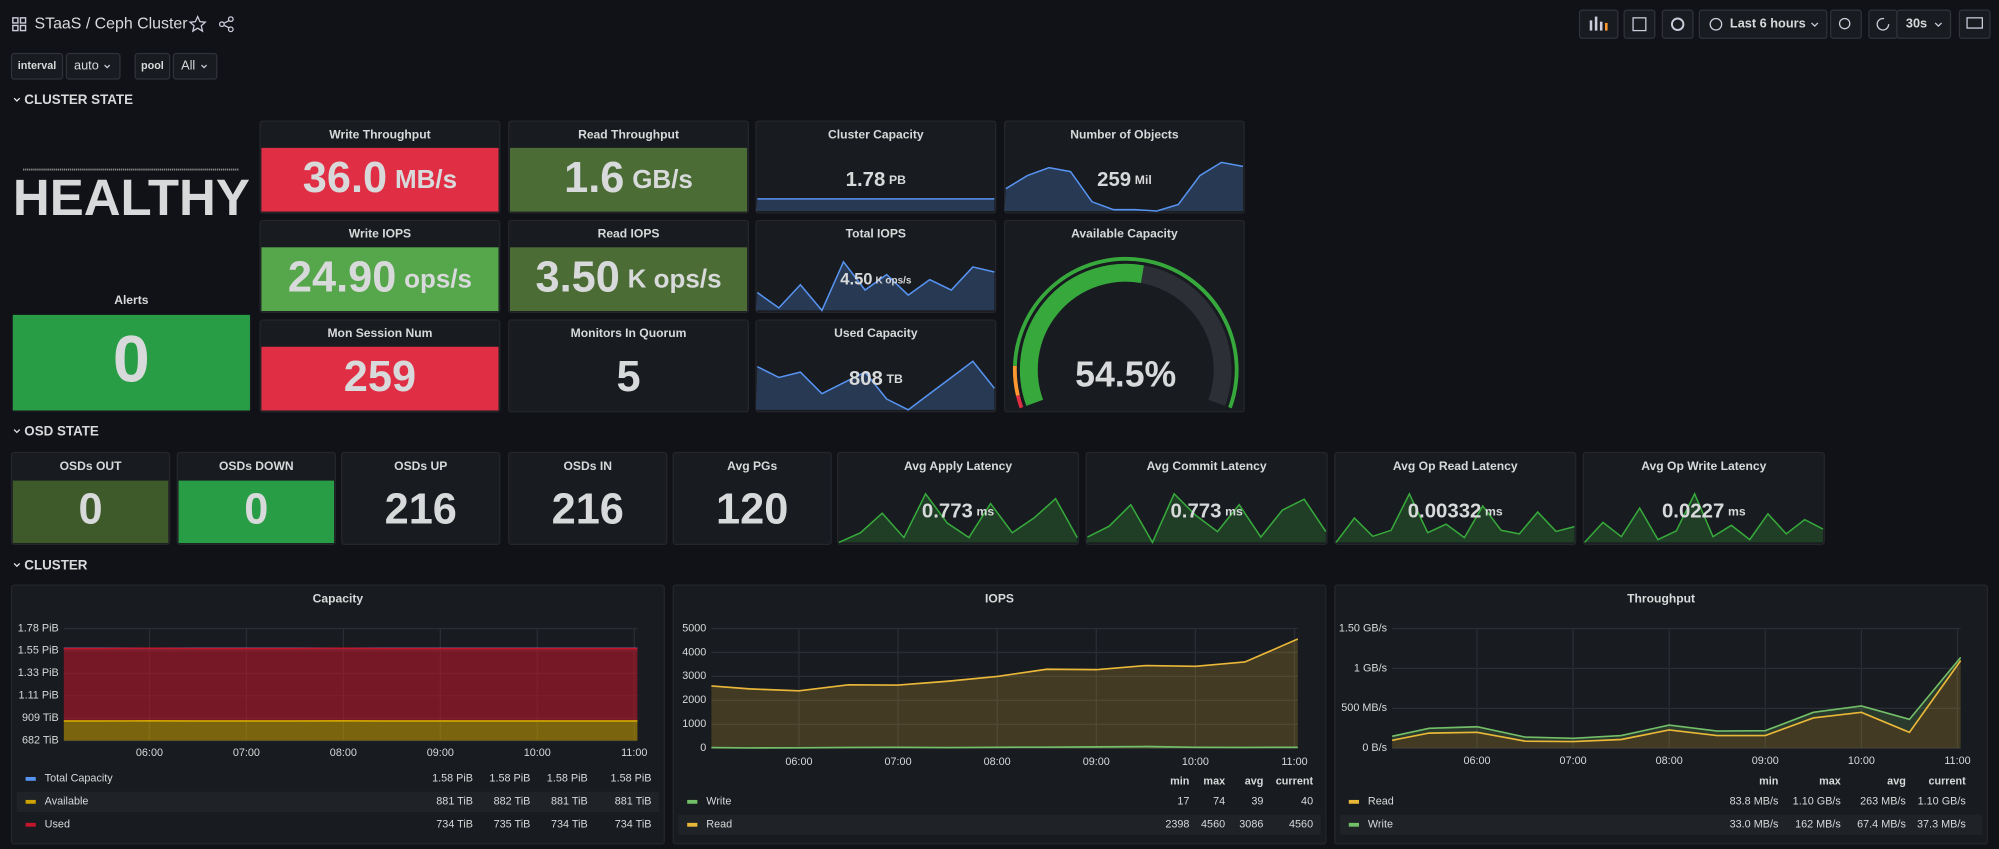 The image size is (1999, 849). Describe the element at coordinates (111, 23) in the screenshot. I see `dashboard-title: STaaS / Ceph Cluster` at that location.